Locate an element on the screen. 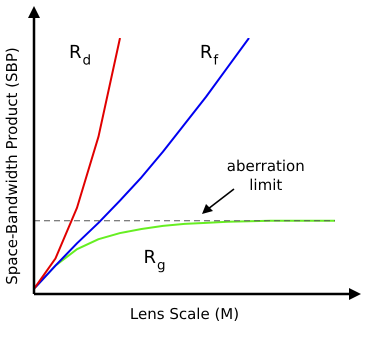  ref-line-label: aberration limit is located at coordinates (265, 175).